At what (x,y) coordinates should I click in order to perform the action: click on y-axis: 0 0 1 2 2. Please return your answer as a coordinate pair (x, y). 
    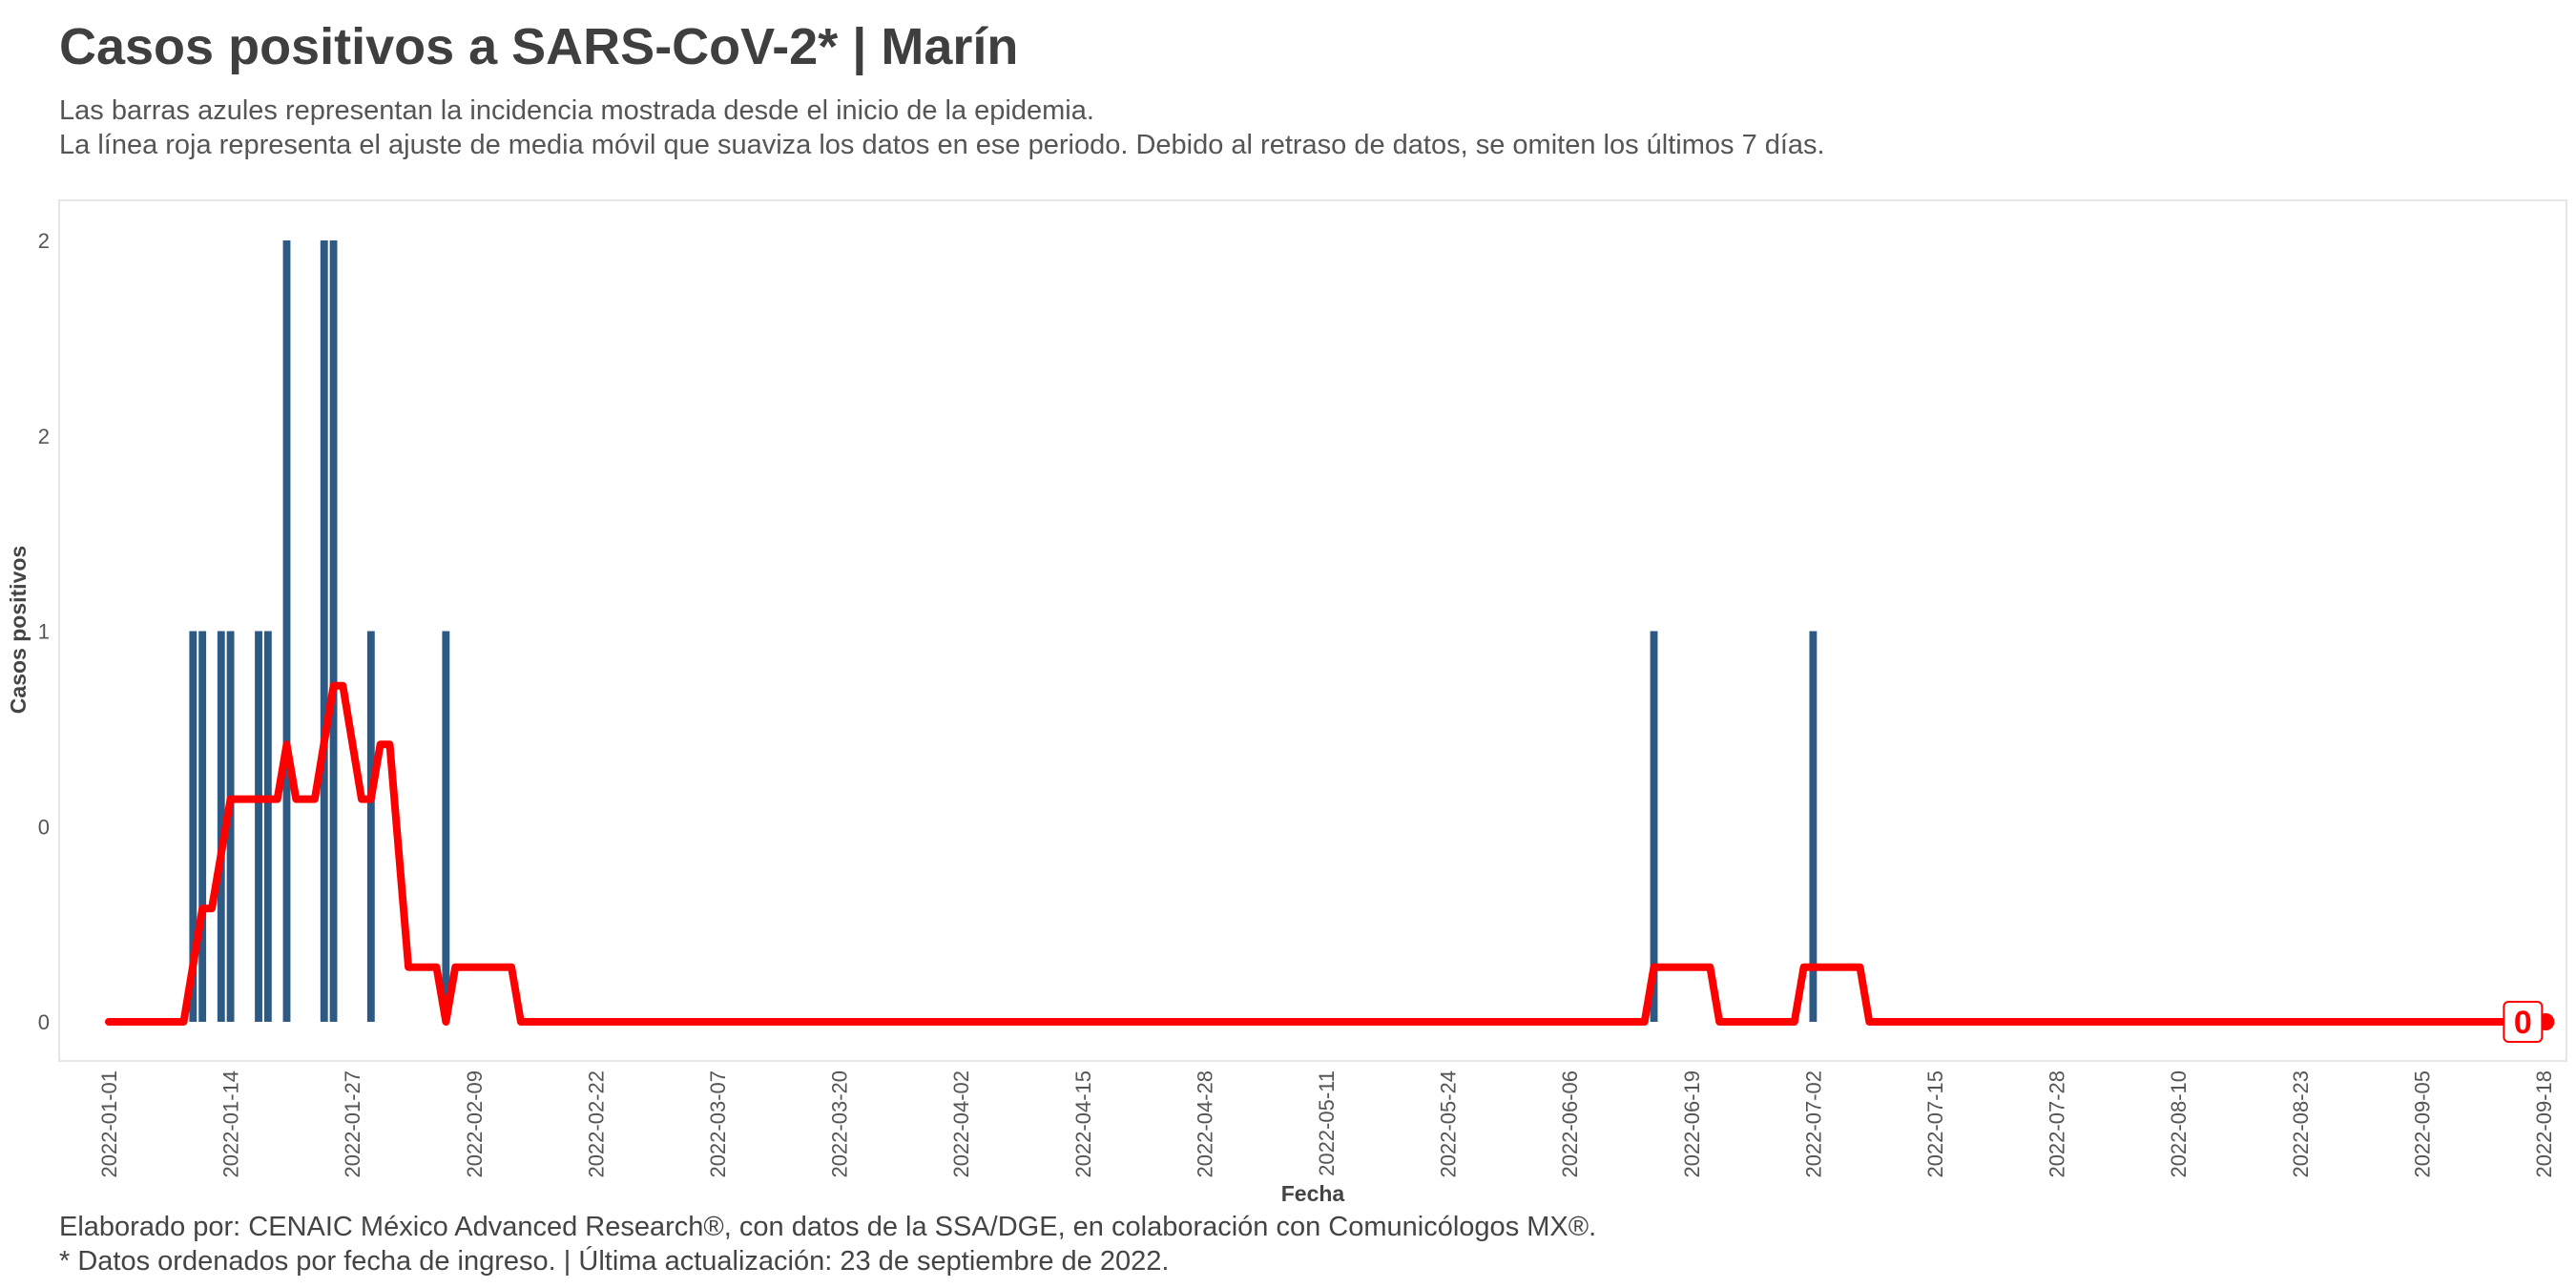
    Looking at the image, I should click on (44, 631).